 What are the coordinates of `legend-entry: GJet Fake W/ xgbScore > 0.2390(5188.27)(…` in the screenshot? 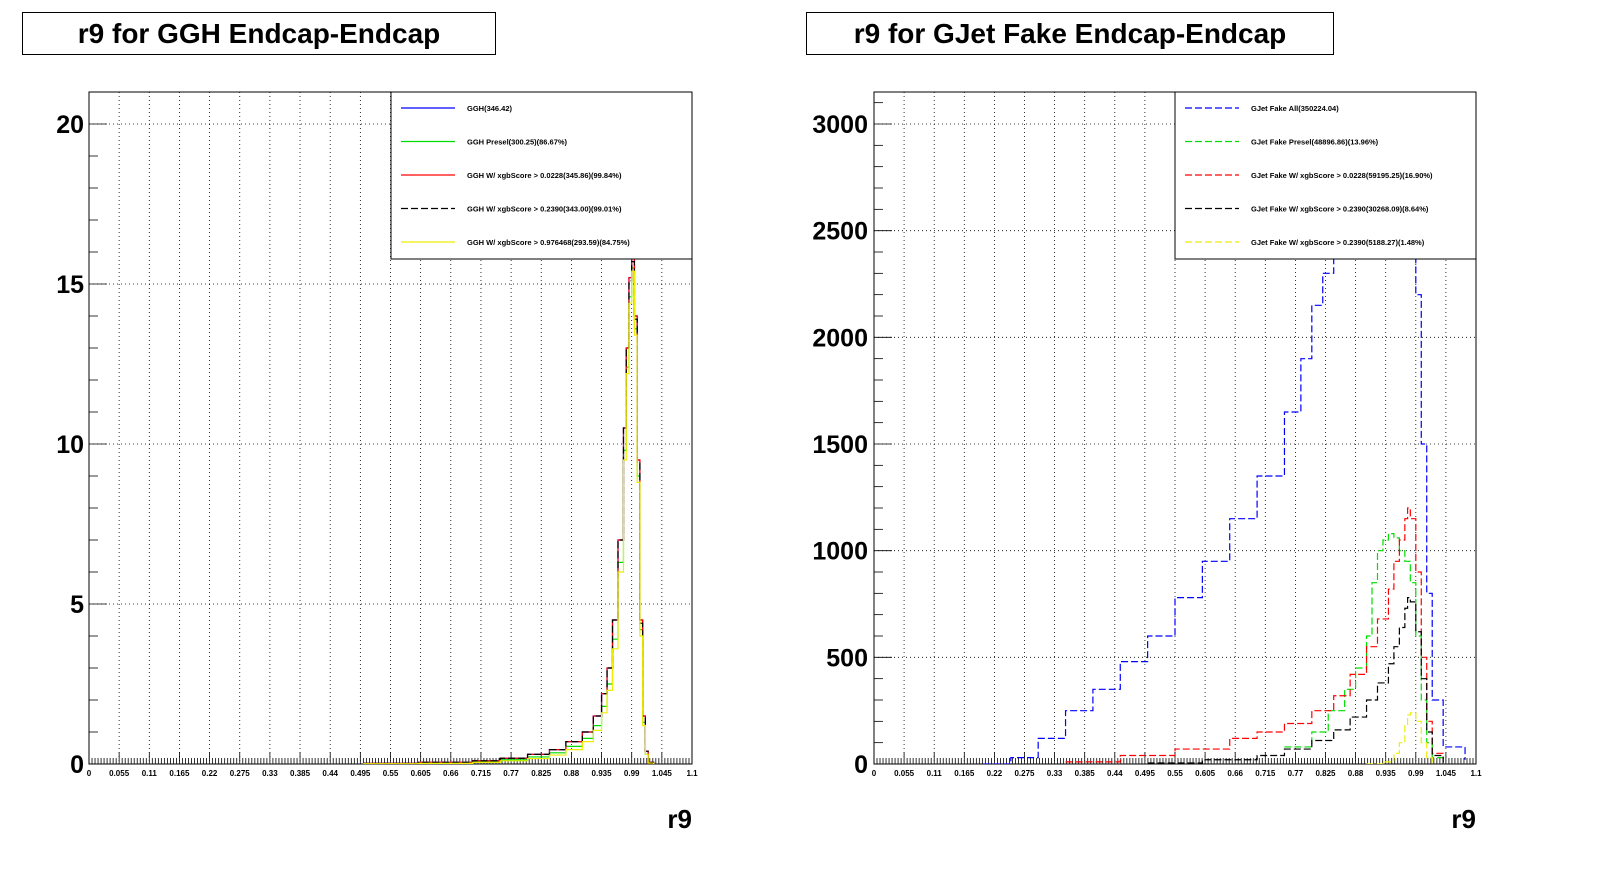 It's located at (1338, 242).